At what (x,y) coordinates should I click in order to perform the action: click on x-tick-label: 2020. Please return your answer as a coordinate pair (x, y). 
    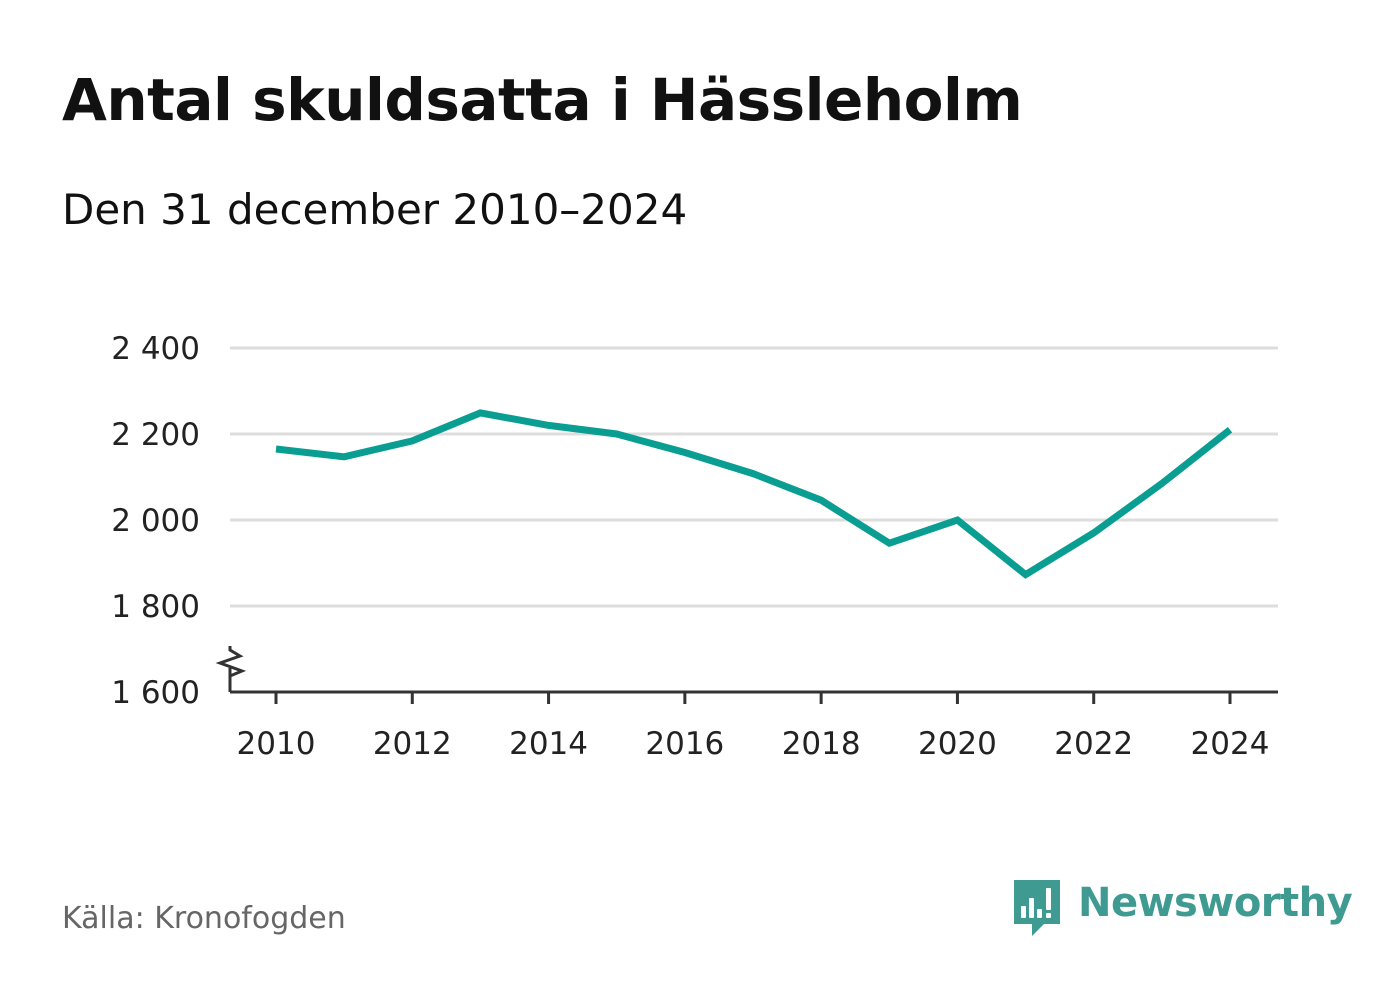
    Looking at the image, I should click on (957, 744).